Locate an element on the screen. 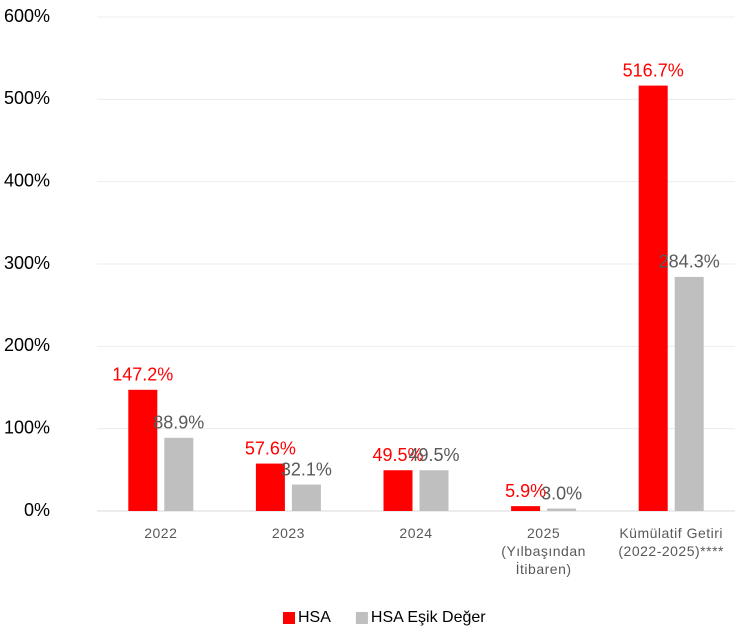  value-label: 88.9% is located at coordinates (178, 423).